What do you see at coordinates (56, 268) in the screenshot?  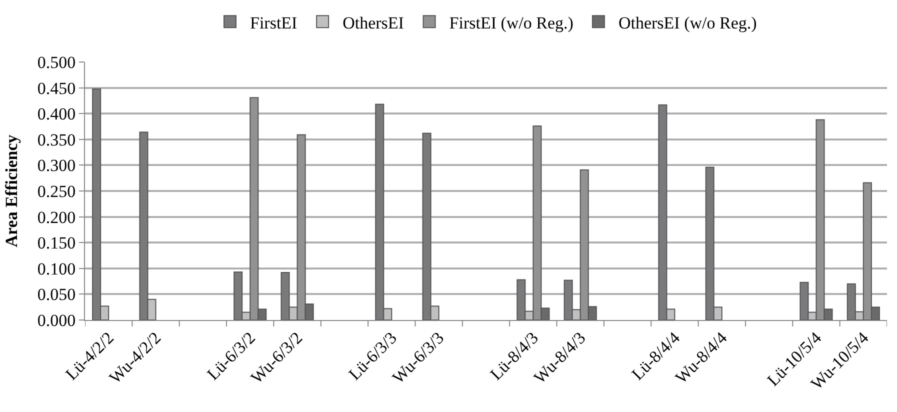 I see `y-tick-label: 0.100` at bounding box center [56, 268].